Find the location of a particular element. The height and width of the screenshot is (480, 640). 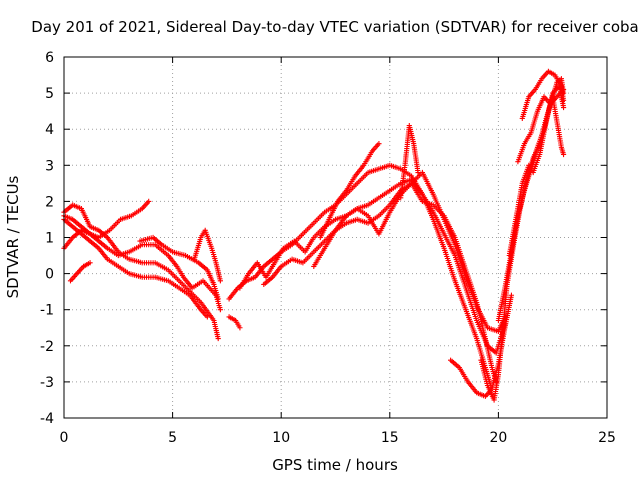

y-tick-label: 0 is located at coordinates (49, 275).